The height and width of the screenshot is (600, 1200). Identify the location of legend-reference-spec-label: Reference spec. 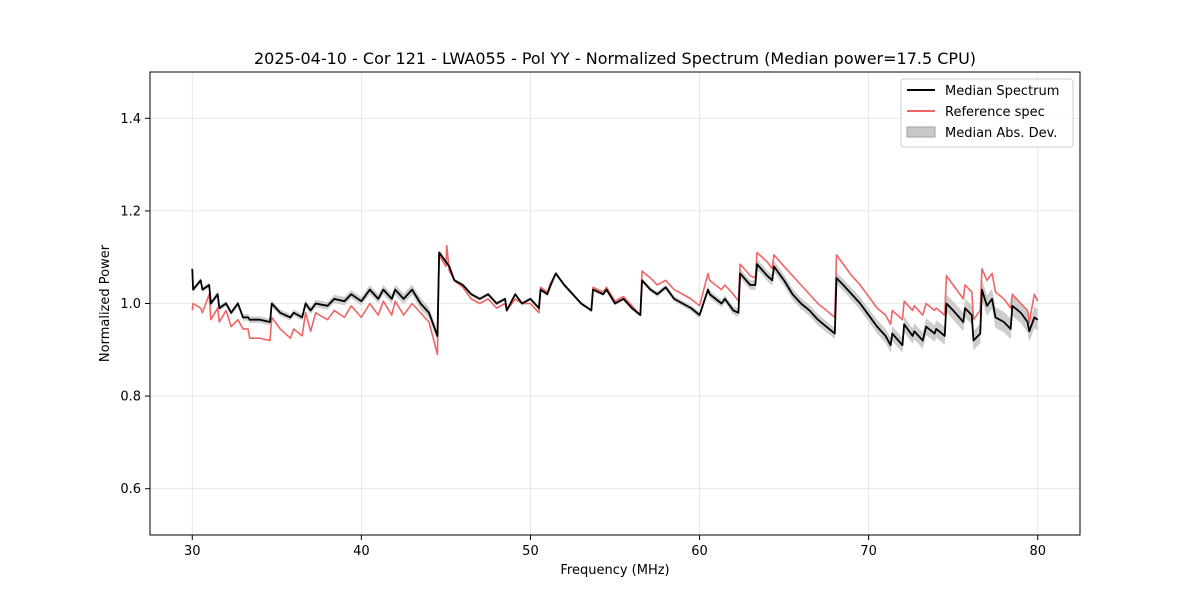
(995, 112).